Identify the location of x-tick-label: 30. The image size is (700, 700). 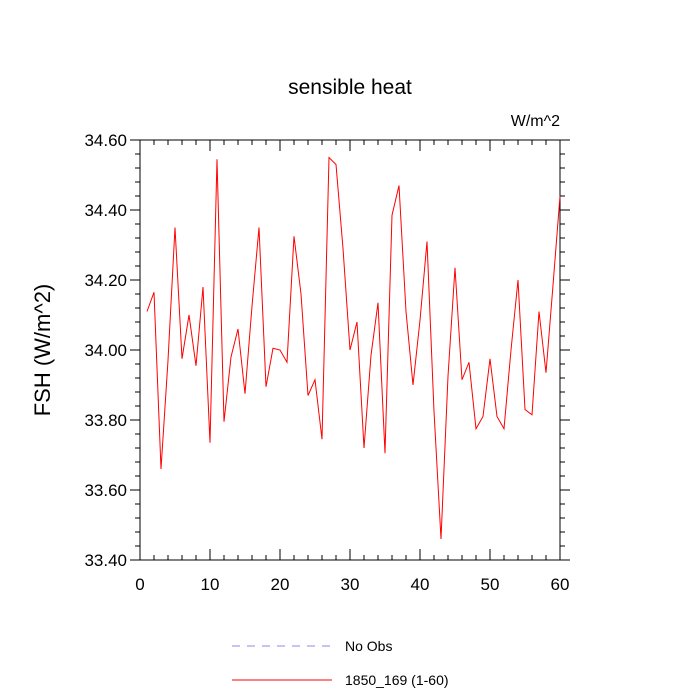
(350, 584).